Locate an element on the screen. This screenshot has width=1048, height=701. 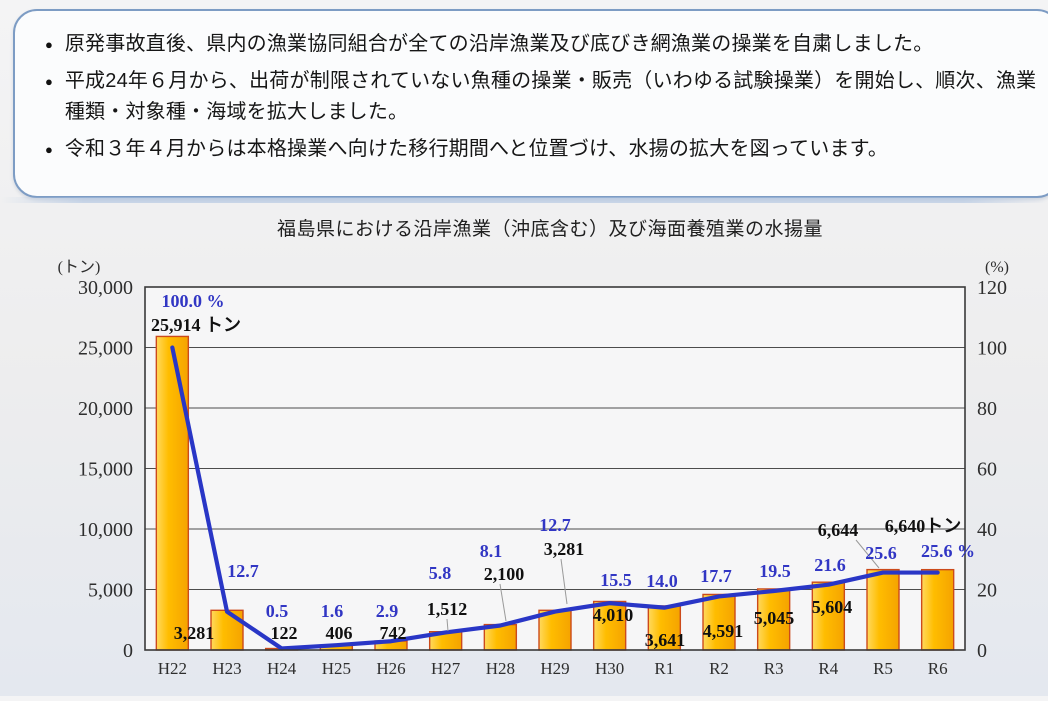
right-axis-tick: 80 is located at coordinates (987, 409).